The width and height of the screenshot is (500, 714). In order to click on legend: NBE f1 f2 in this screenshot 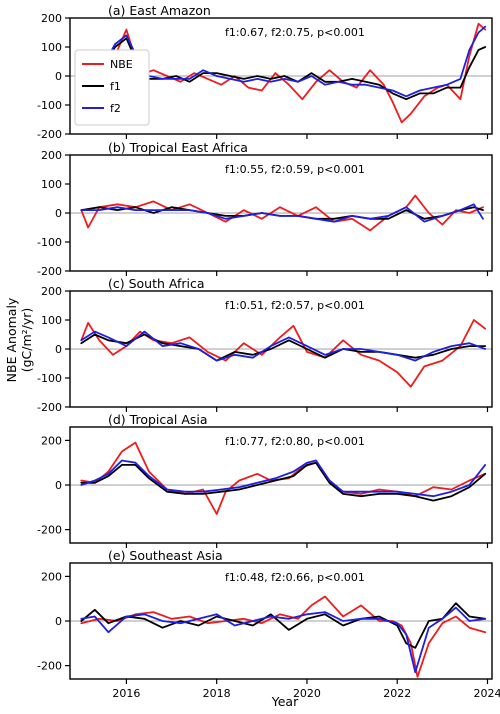, I will do `click(112, 87)`.